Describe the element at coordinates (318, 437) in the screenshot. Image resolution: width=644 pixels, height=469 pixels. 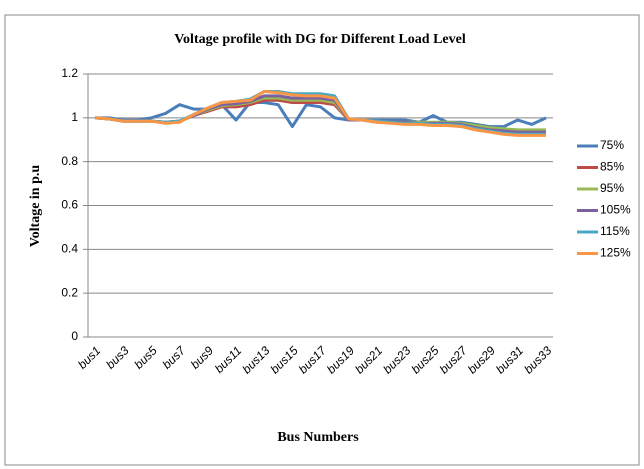
I see `x-axis-title: Bus Numbers` at that location.